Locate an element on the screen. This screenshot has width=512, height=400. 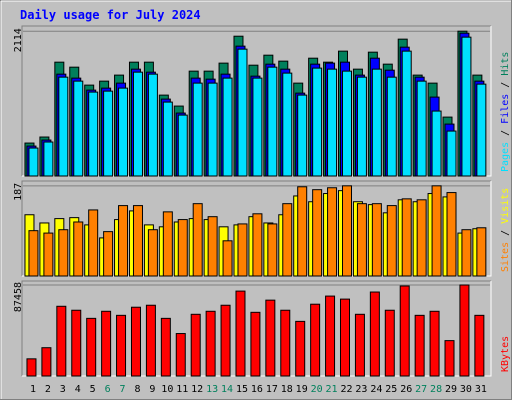
x-tick-label: 27 is located at coordinates (421, 389).